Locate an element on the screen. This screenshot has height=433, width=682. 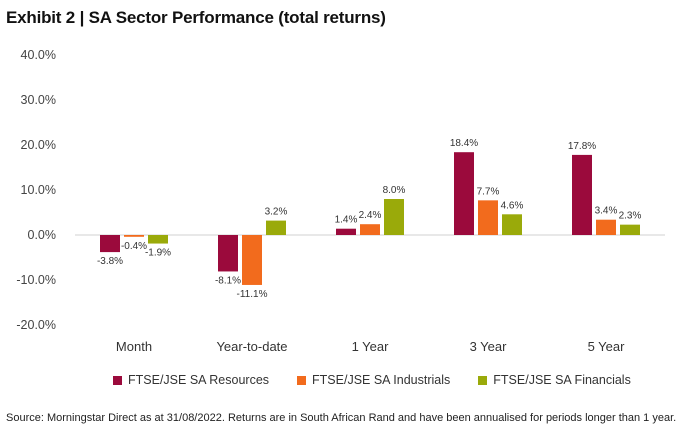
y-tick-label: -10.0% is located at coordinates (36, 280).